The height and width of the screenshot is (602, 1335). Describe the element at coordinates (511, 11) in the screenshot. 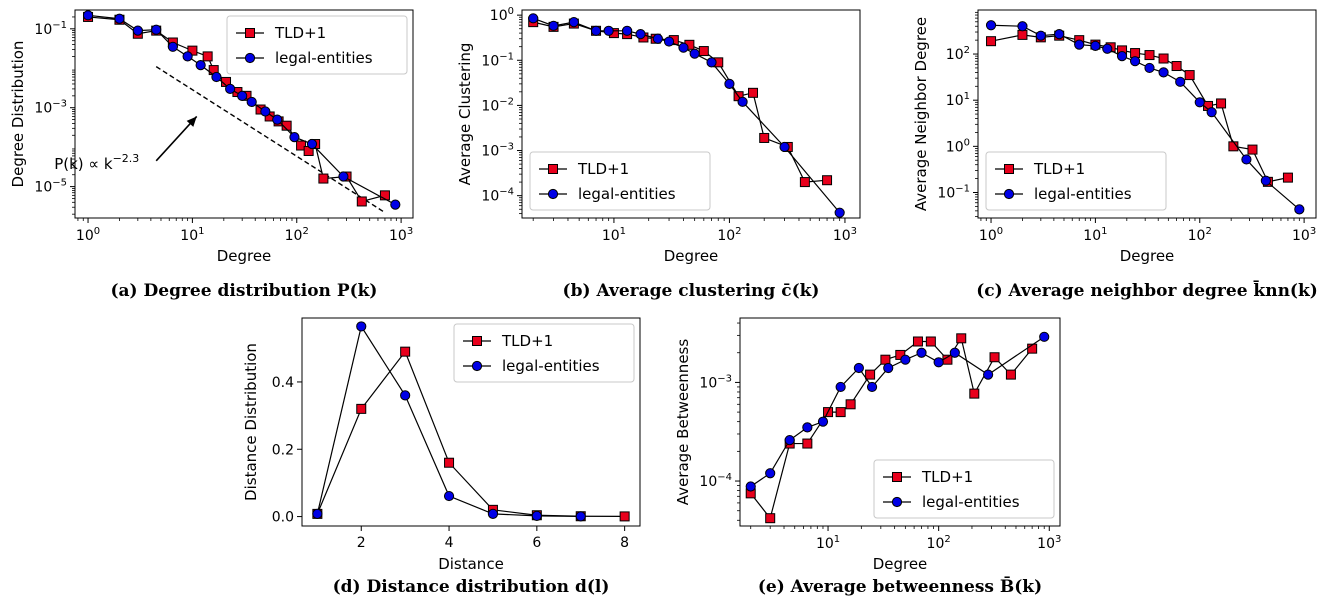

I see `y-tick-label-b-0-exp: 0` at that location.